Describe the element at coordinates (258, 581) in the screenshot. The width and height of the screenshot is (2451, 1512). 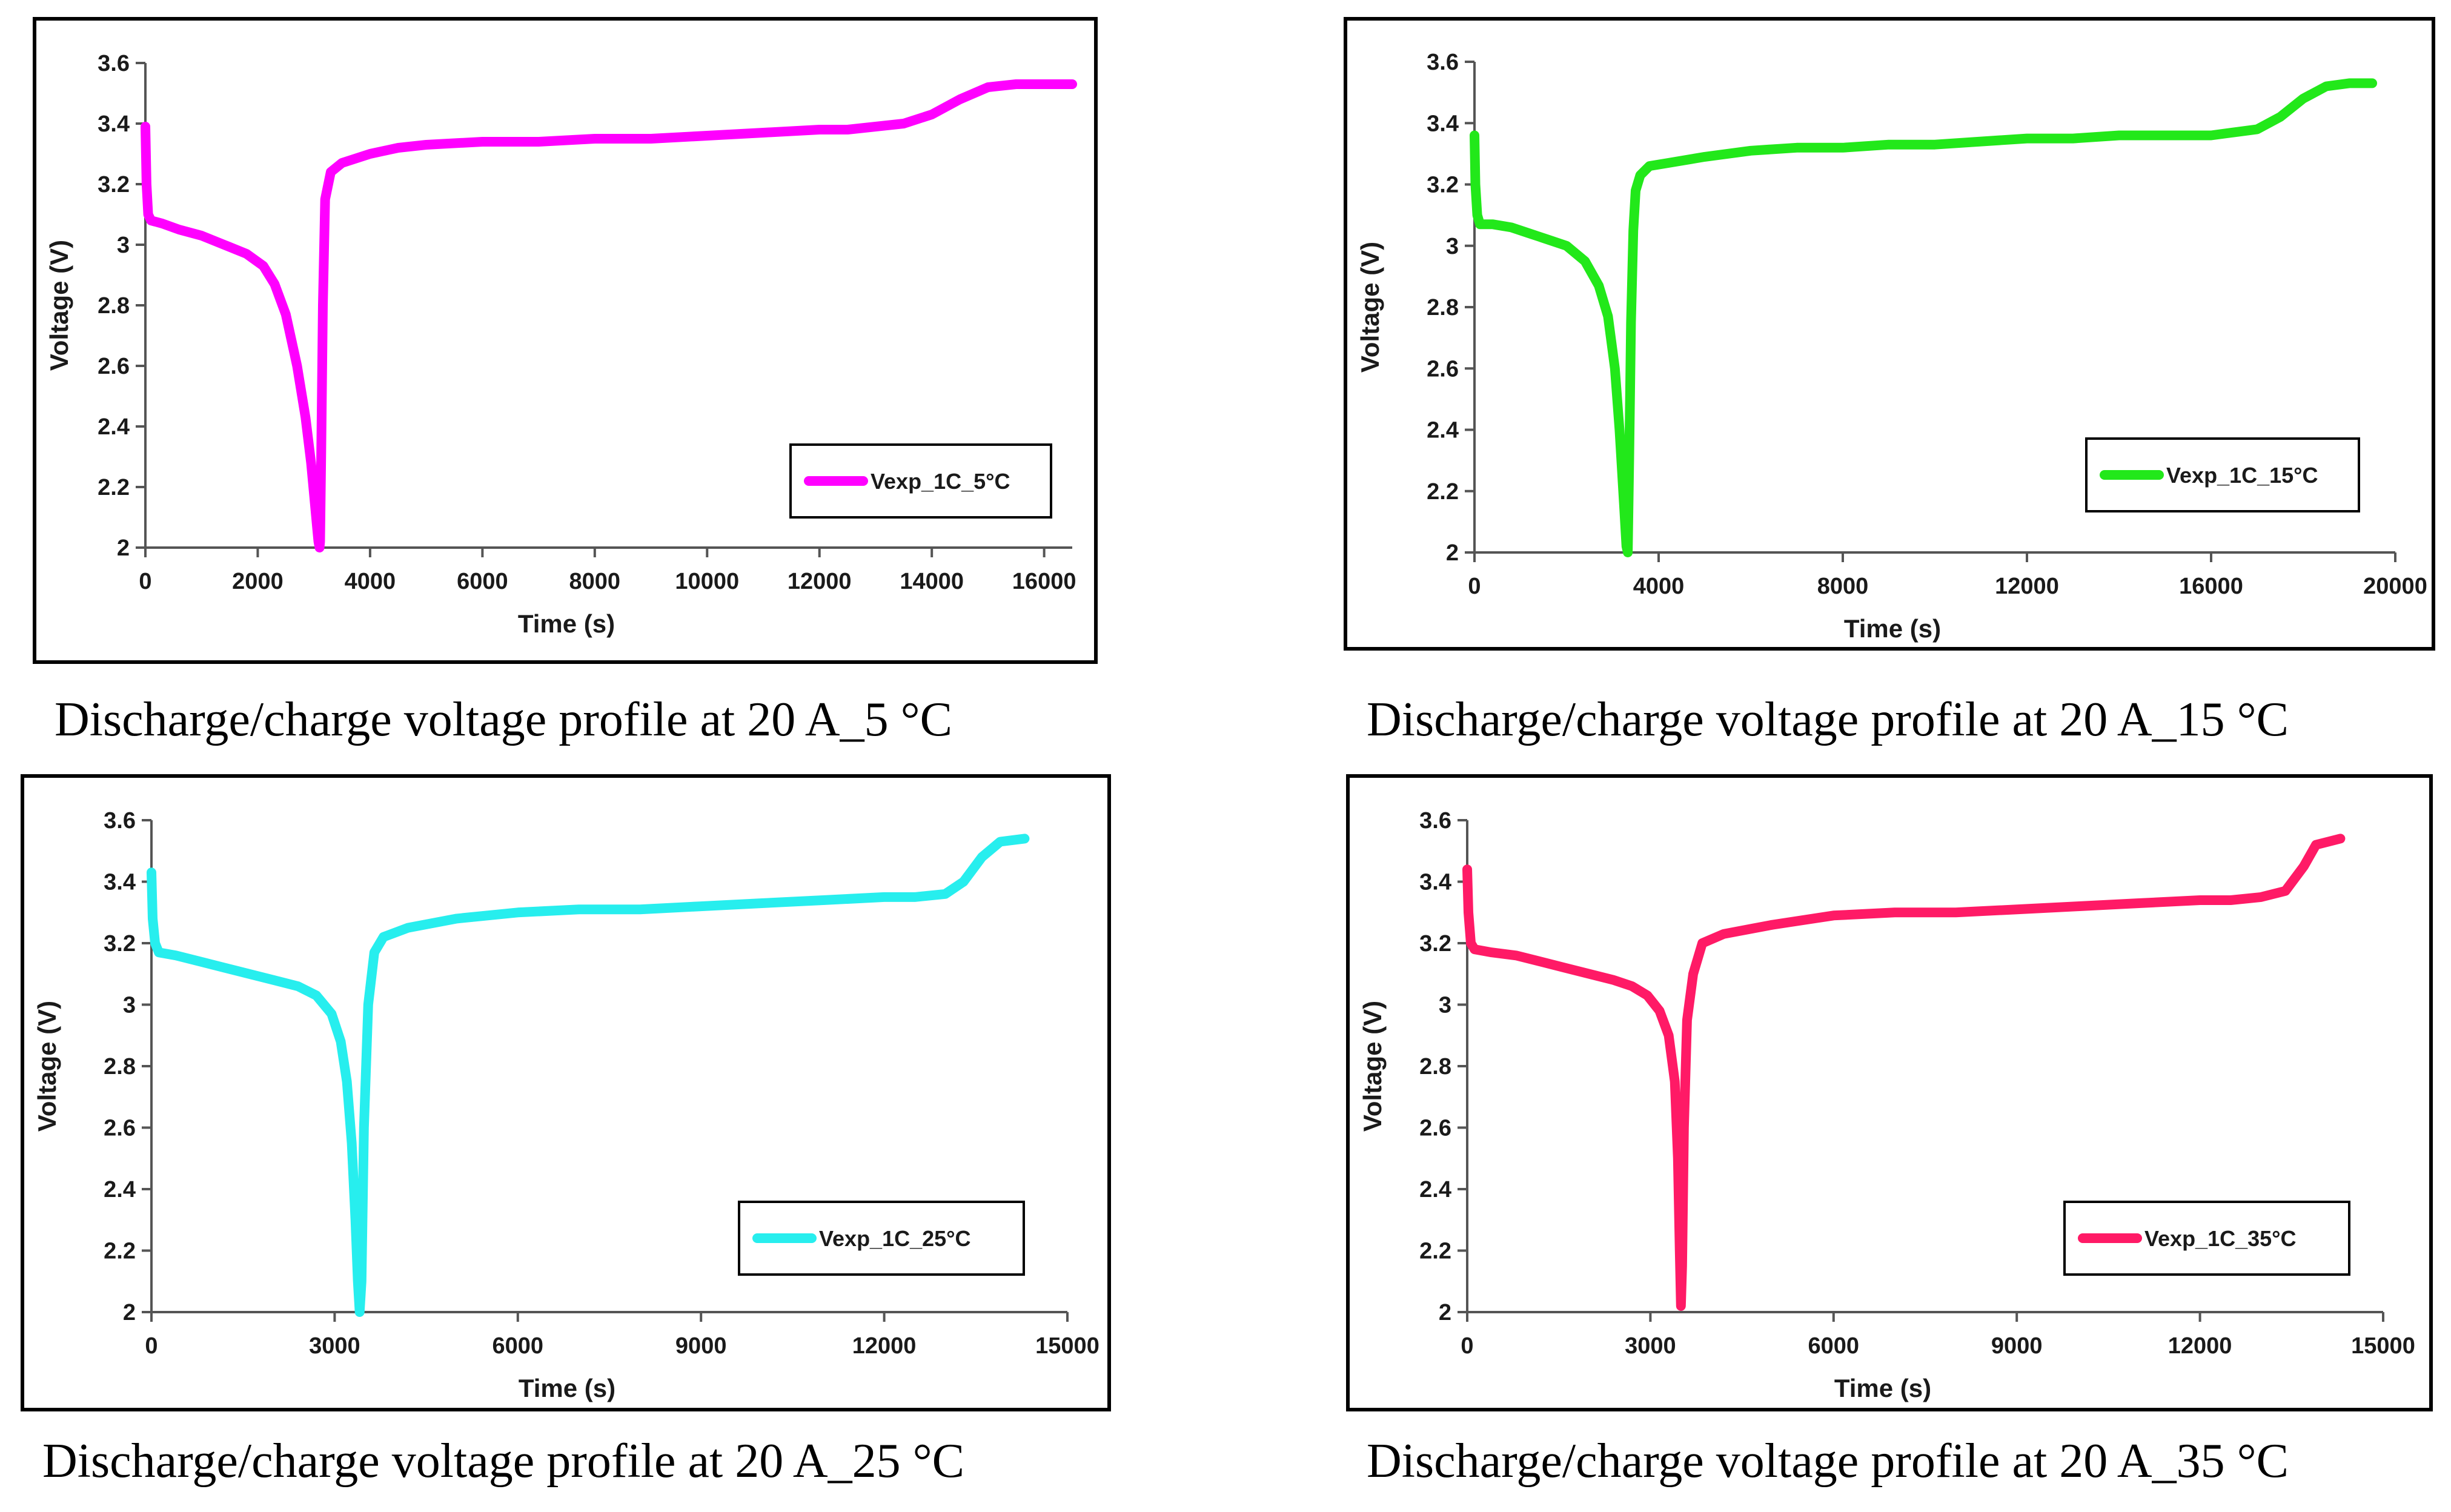
I see `x-tick-label: 2000` at that location.